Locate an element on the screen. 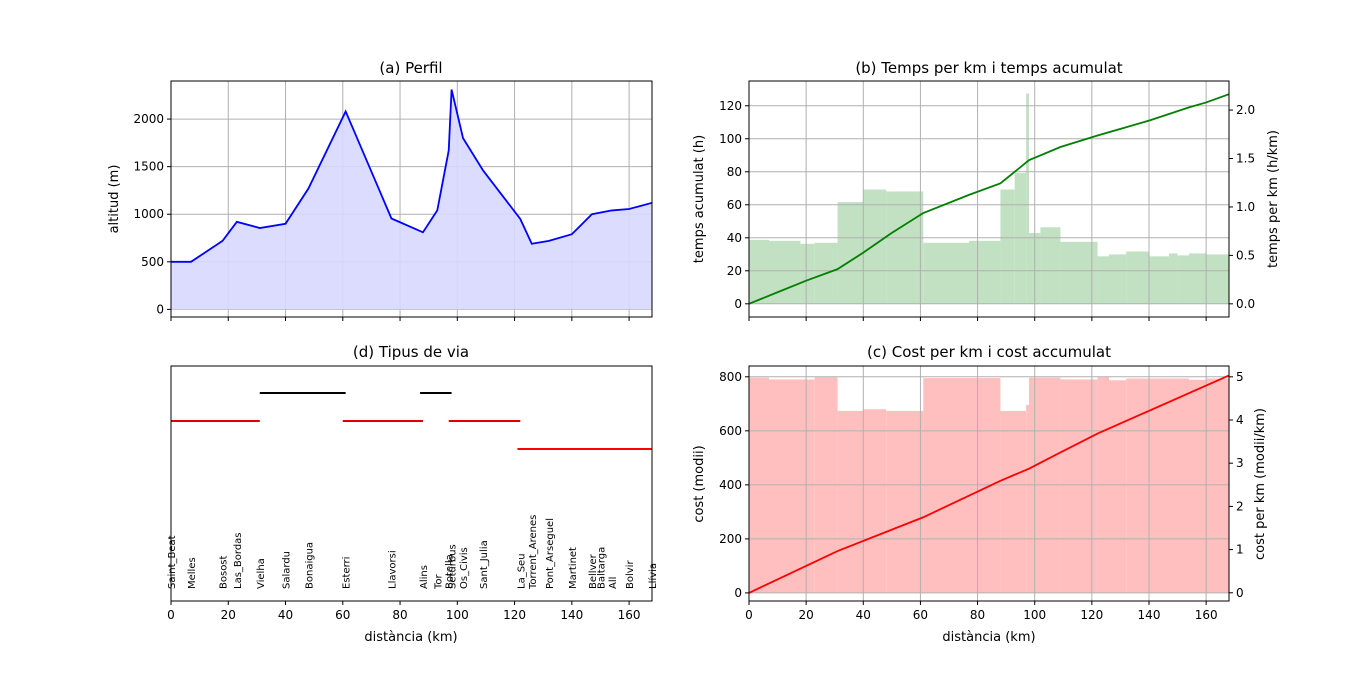  panel-c-title: (c) Cost per km i cost accumulat is located at coordinates (989, 352).